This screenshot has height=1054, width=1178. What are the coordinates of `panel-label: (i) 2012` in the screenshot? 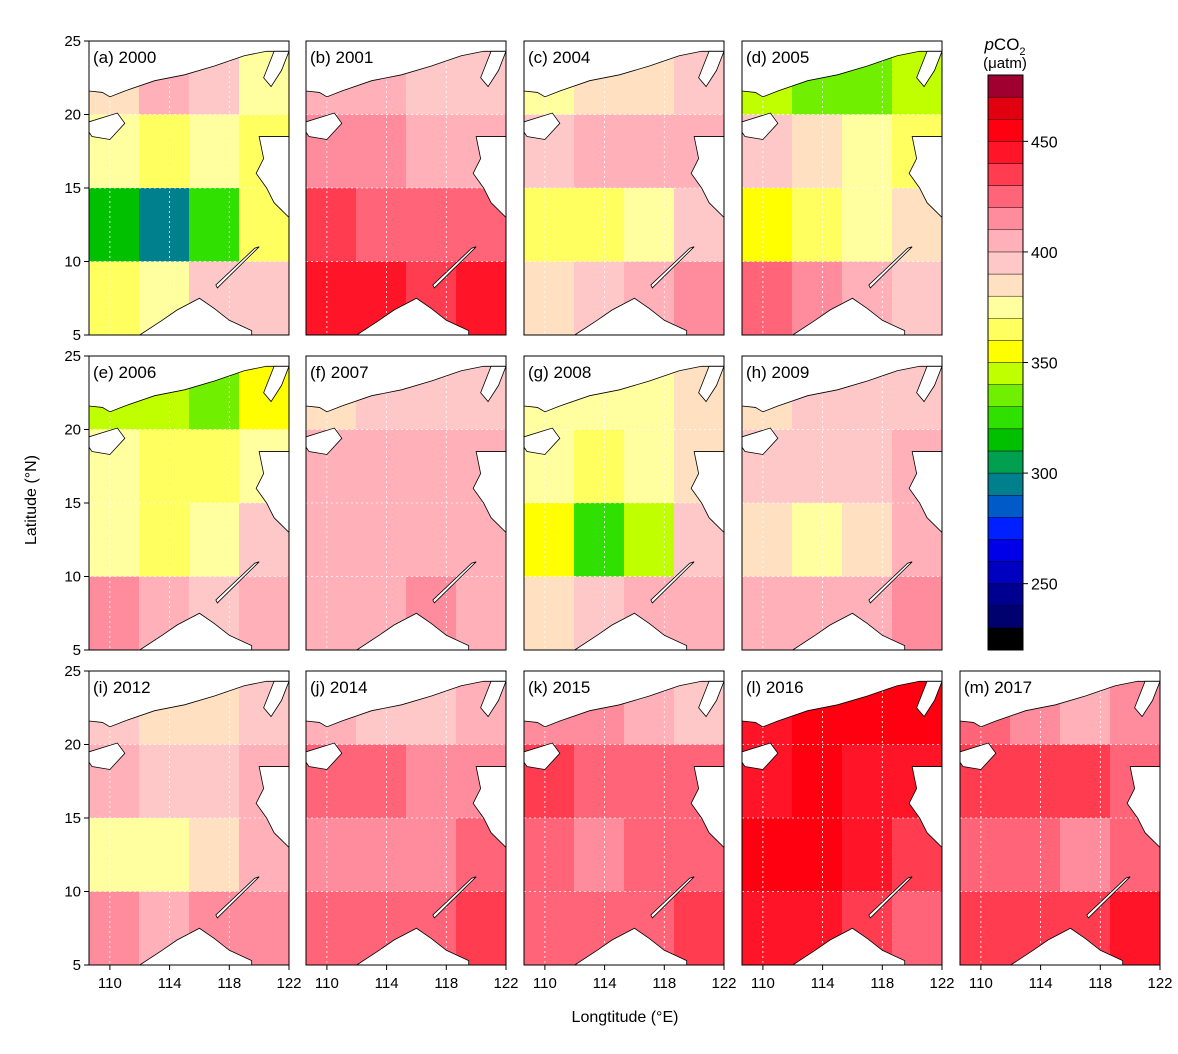 It's located at (122, 687).